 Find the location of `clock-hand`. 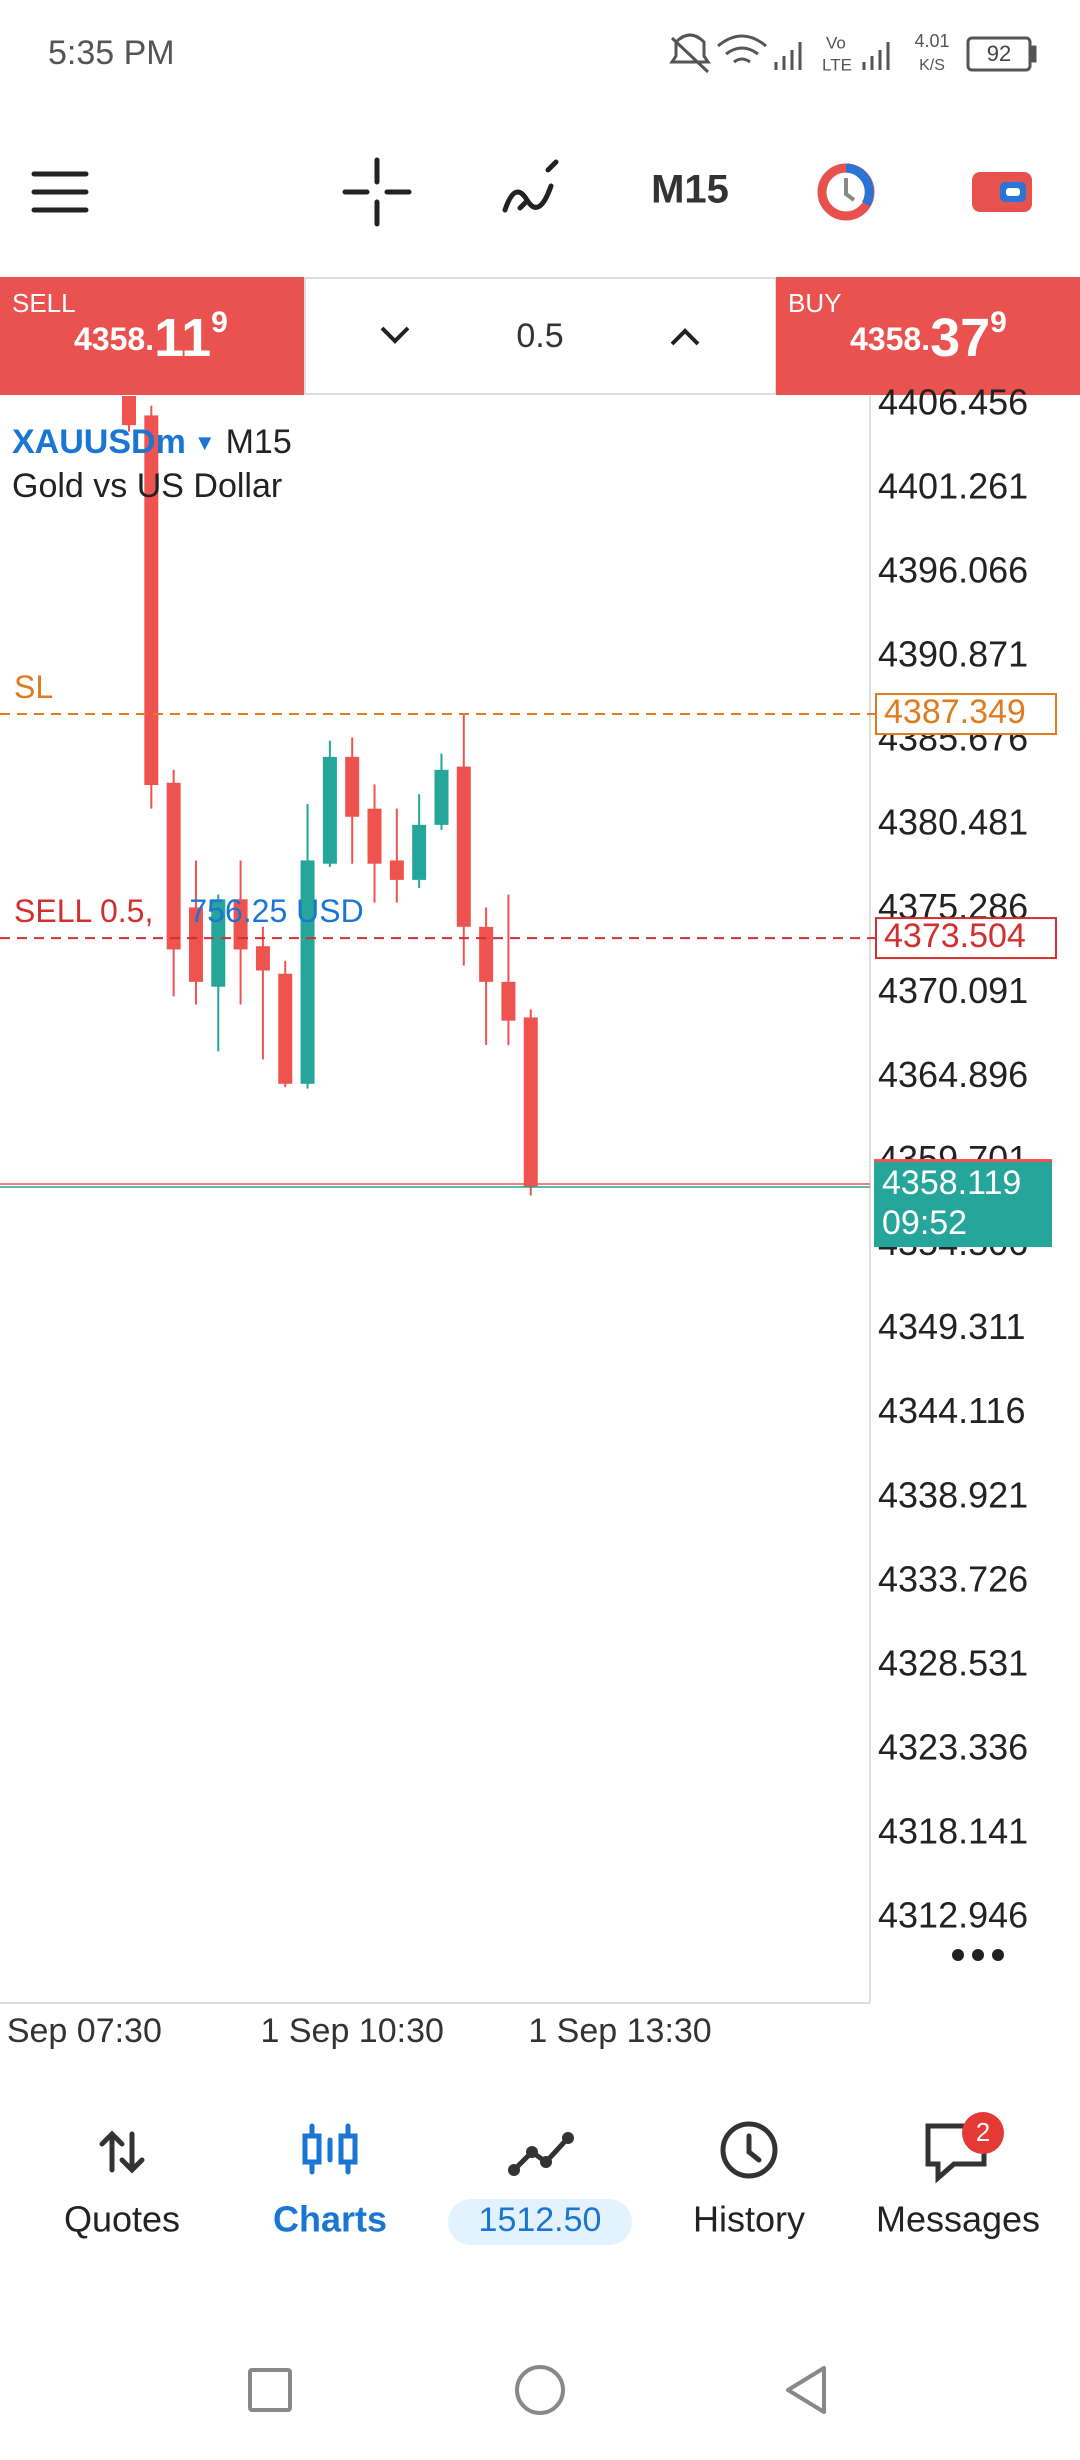

clock-hand is located at coordinates (850, 190).